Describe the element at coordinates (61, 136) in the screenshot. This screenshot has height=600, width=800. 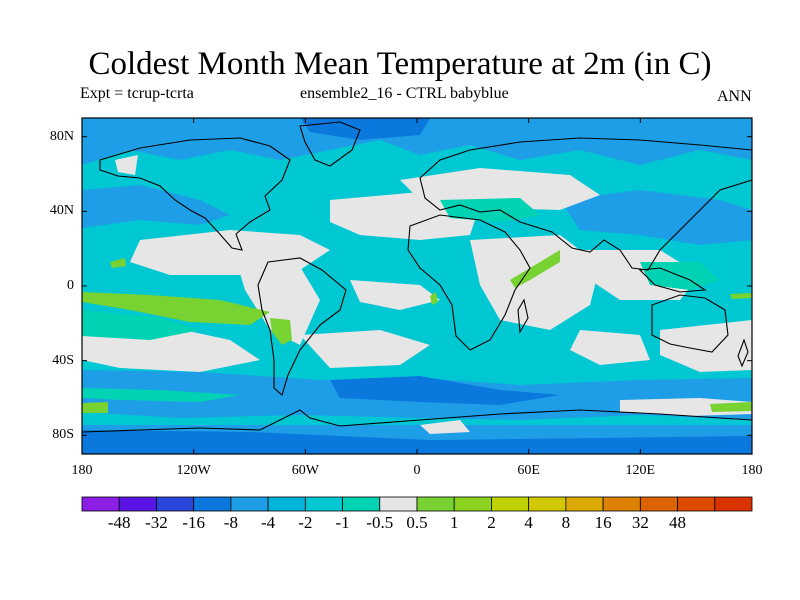
I see `lat-tick-label: 80N` at that location.